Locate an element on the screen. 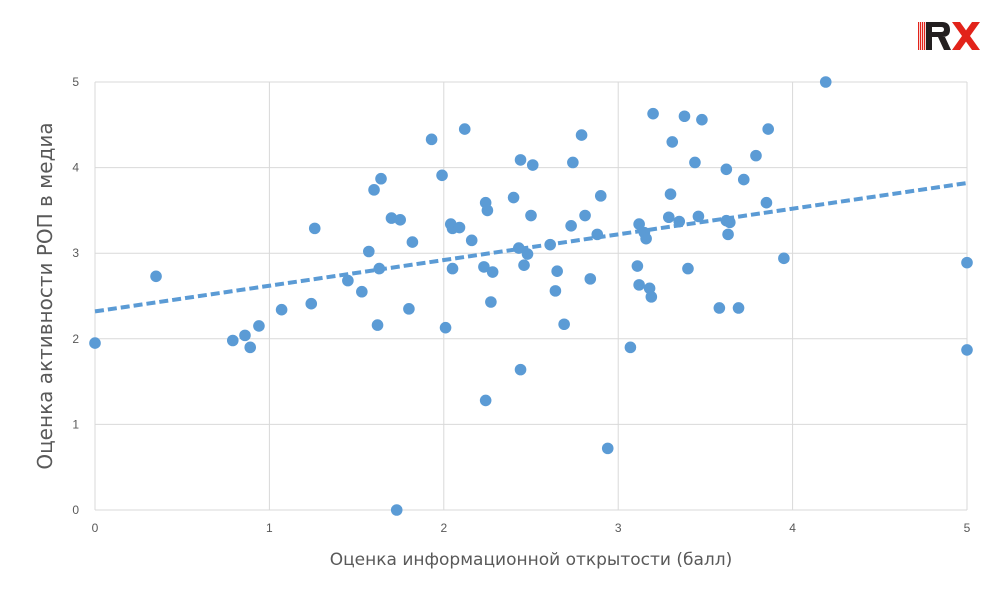 This screenshot has width=1000, height=600. x-tick-label: 0 is located at coordinates (95, 528).